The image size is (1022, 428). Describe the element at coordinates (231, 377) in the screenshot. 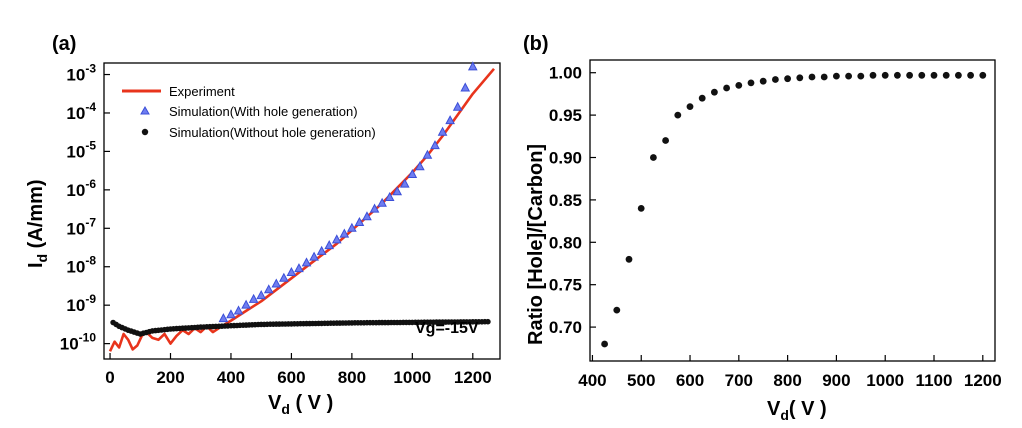

I see `x-tick-label: 400` at that location.